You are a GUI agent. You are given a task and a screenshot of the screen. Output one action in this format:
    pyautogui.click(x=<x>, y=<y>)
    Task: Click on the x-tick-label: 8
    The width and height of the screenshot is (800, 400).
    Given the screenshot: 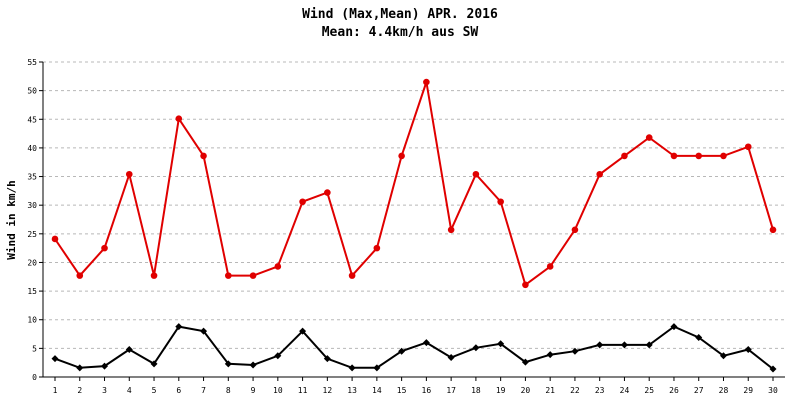 What is the action you would take?
    pyautogui.click(x=228, y=390)
    